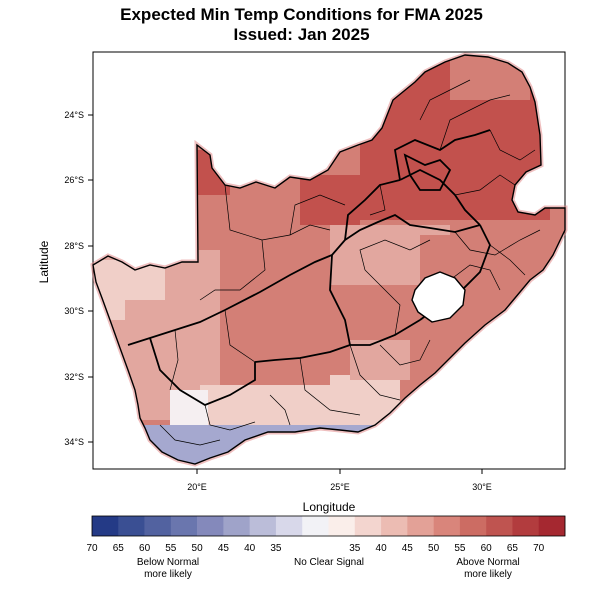 This screenshot has height=591, width=603. I want to click on y-tick-label: 30°S, so click(74, 311).